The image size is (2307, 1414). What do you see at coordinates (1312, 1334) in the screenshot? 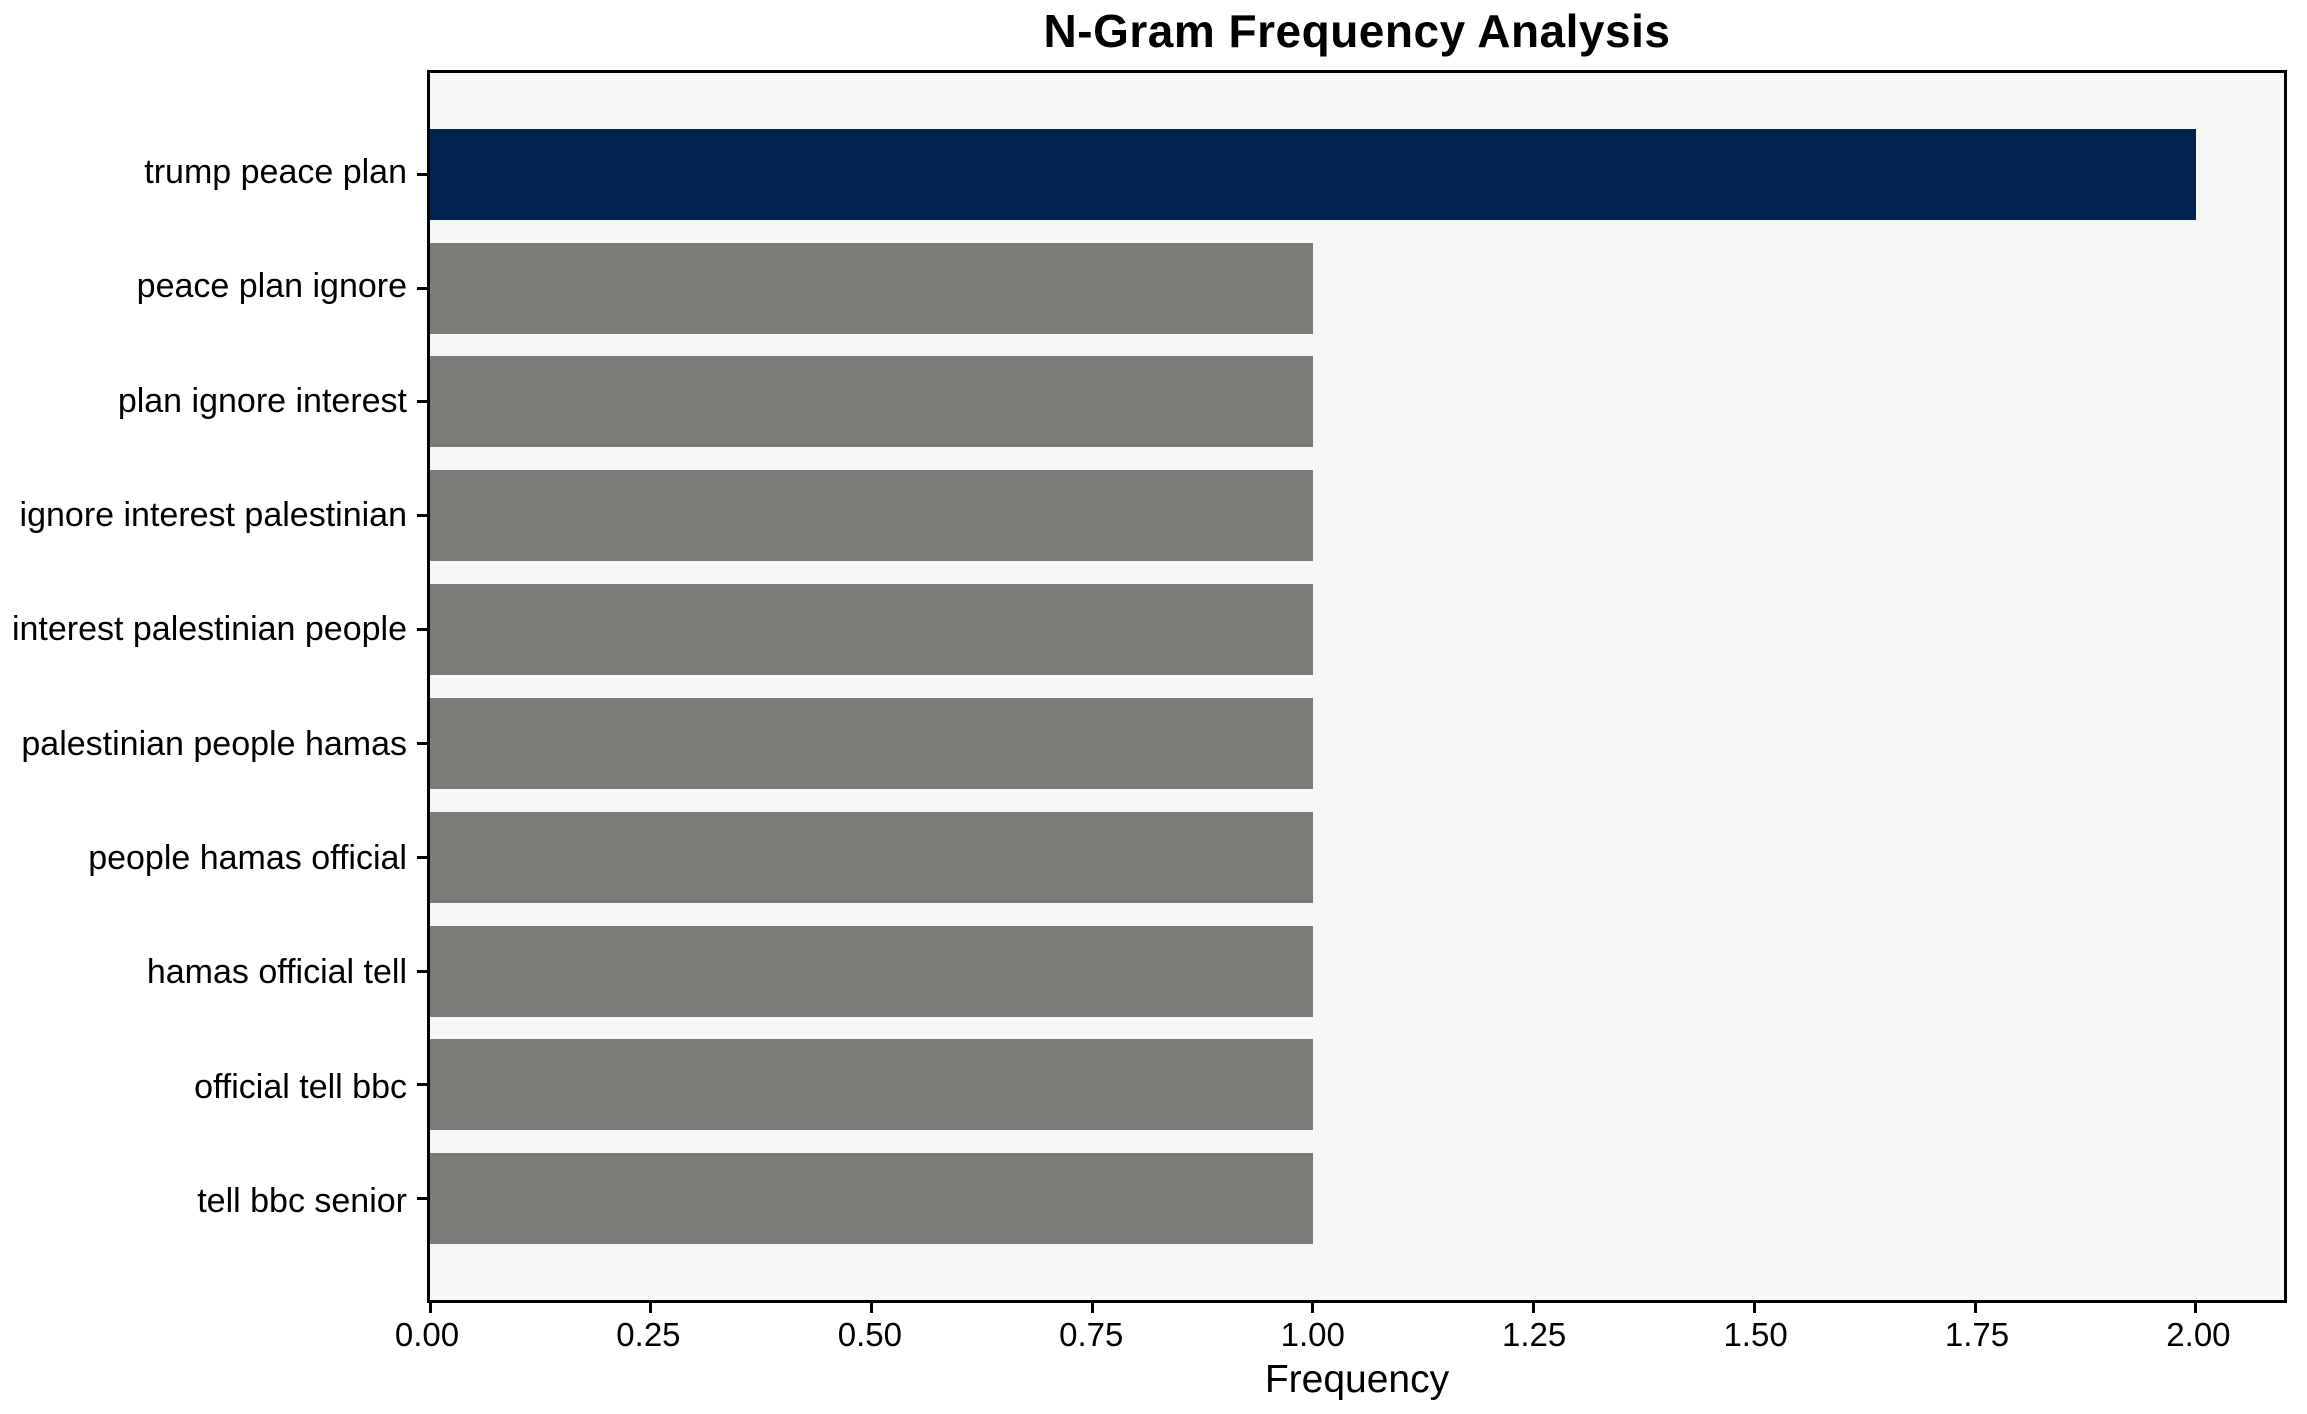
I see `x-tick-label: 1.00` at bounding box center [1312, 1334].